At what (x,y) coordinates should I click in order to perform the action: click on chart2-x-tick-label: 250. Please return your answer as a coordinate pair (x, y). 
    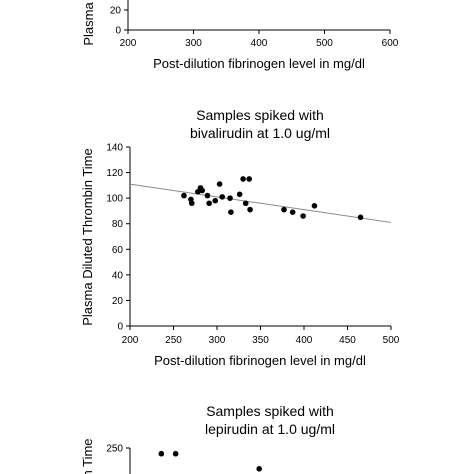
    Looking at the image, I should click on (173, 340).